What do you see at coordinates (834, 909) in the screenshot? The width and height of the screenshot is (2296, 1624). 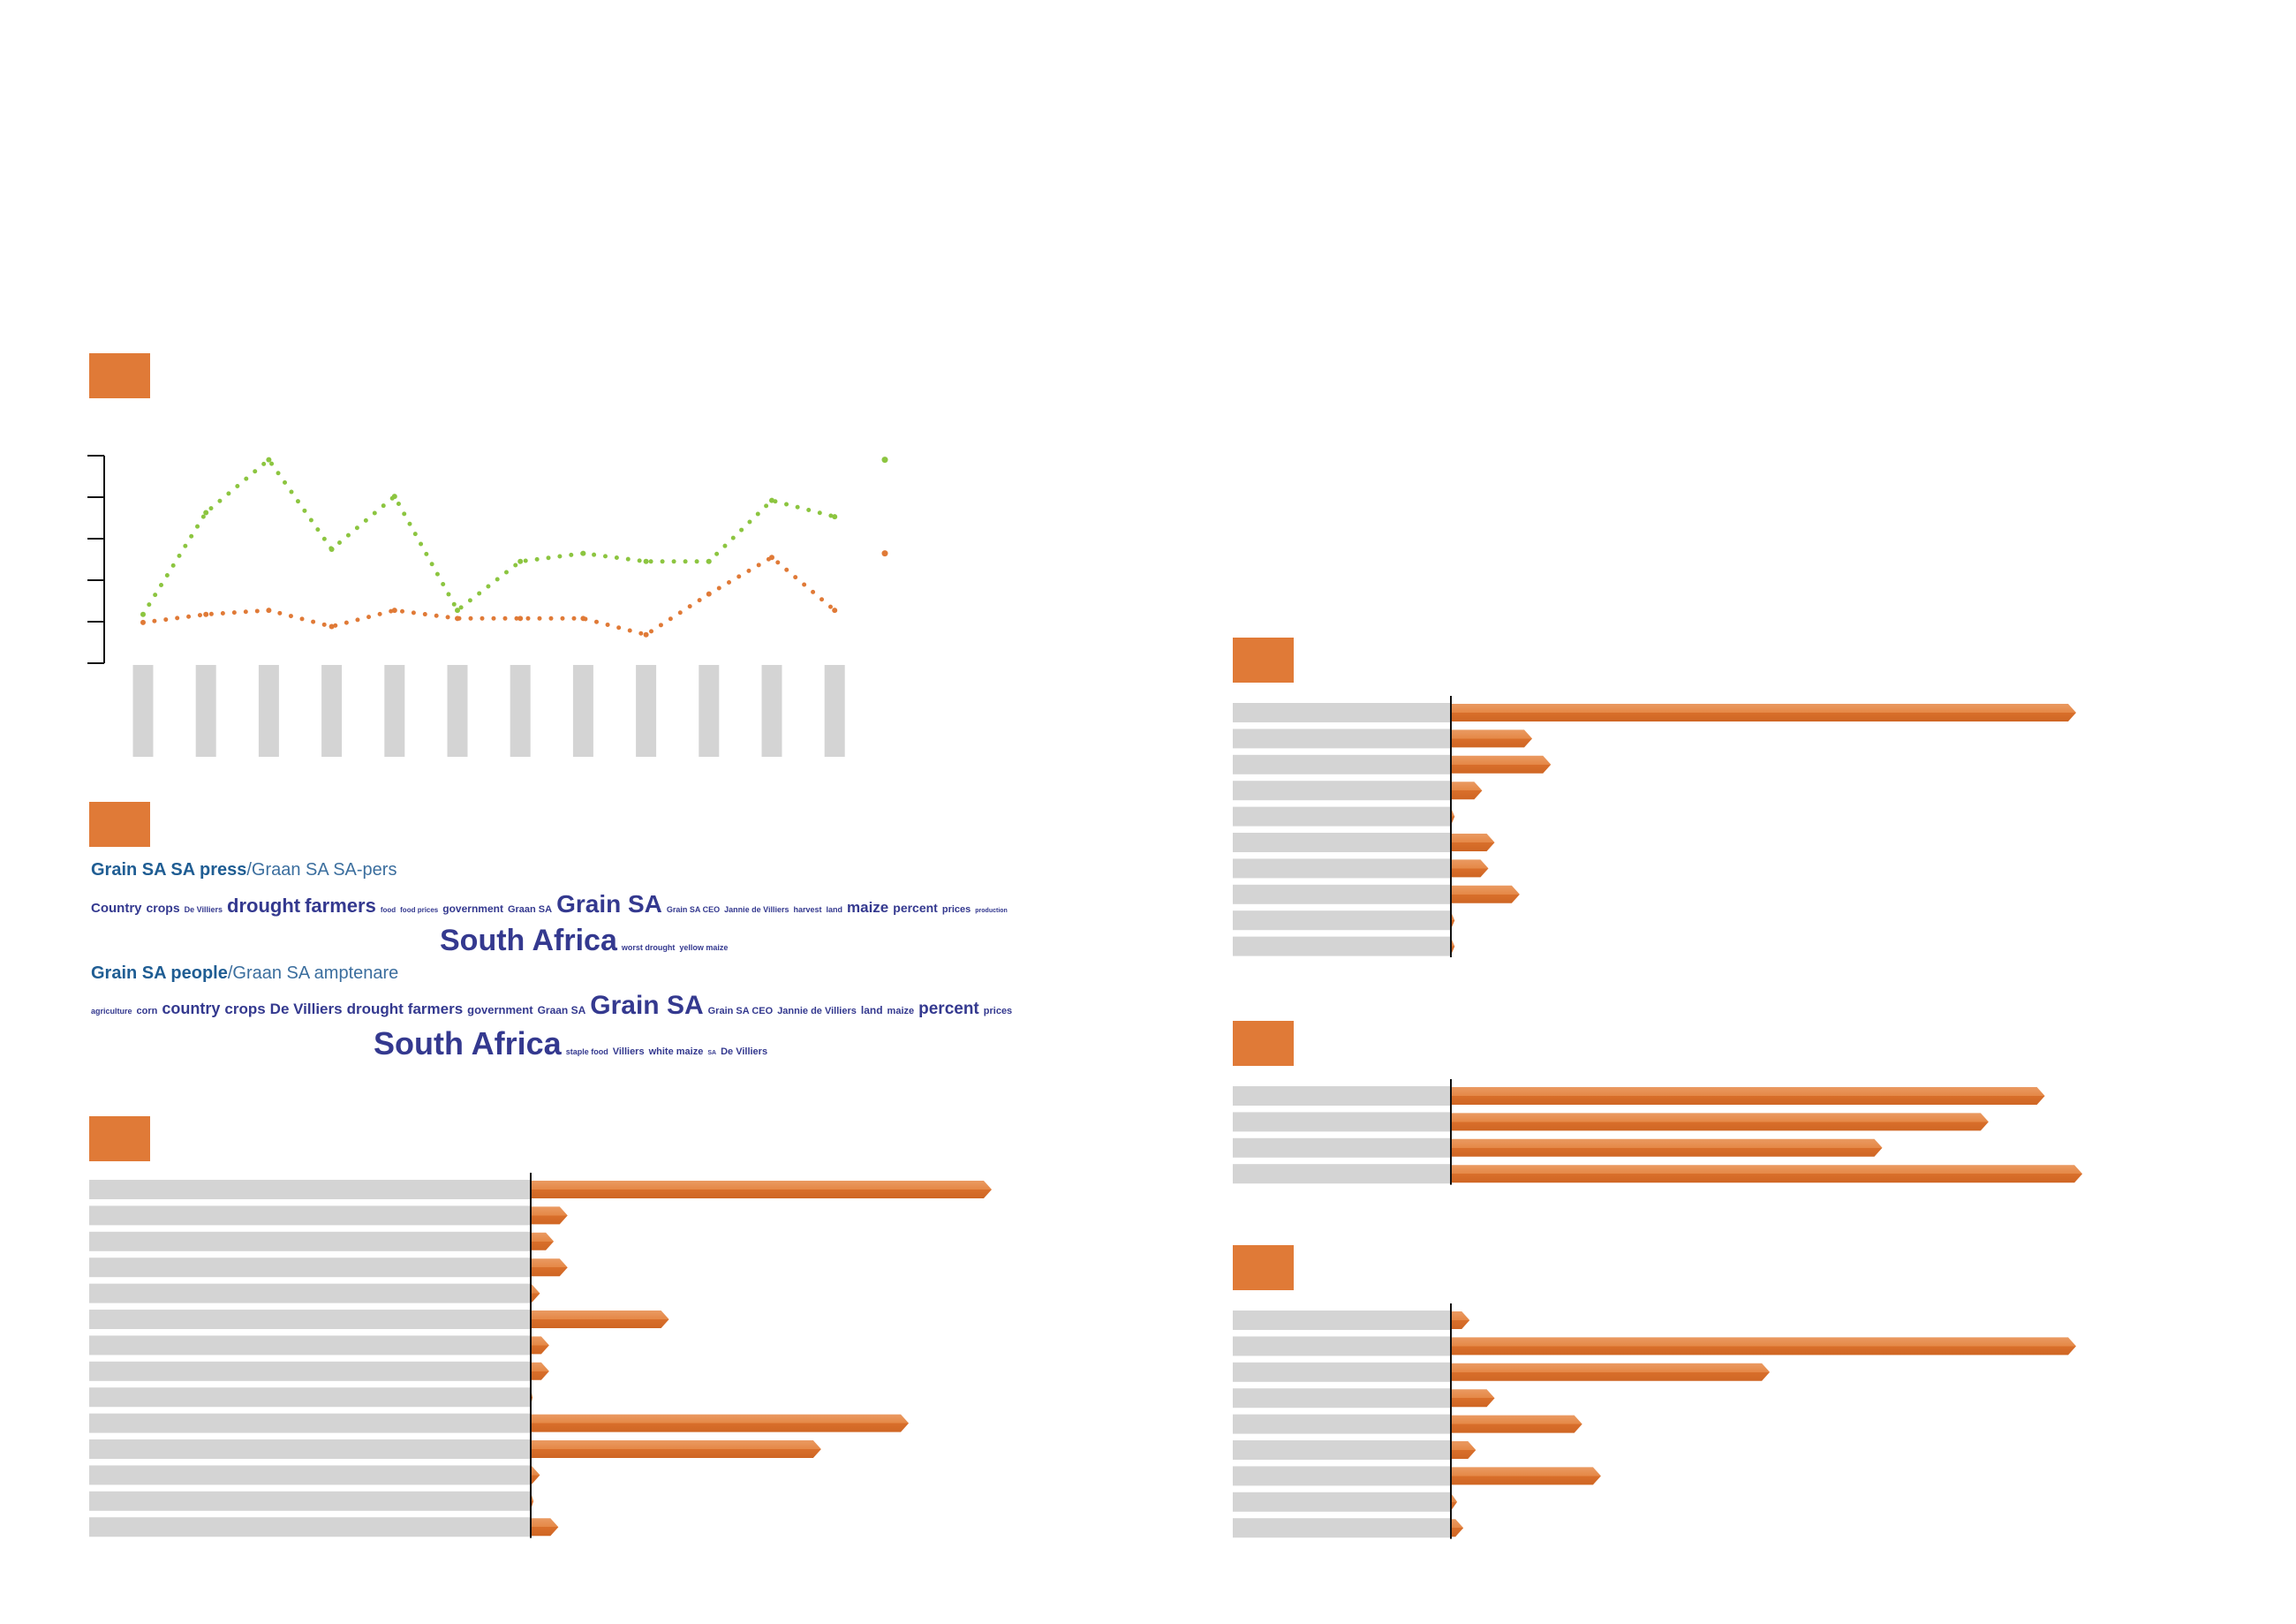 I see `word-cloud-term: land` at bounding box center [834, 909].